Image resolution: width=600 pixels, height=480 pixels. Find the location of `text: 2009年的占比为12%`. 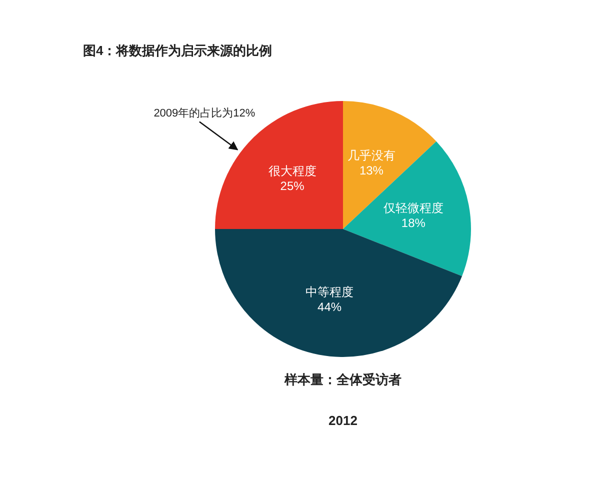

text: 2009年的占比为12% is located at coordinates (205, 114).